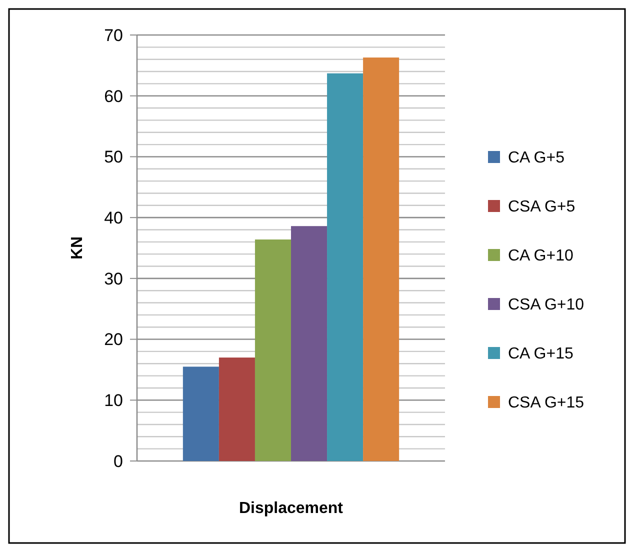 The image size is (634, 552). Describe the element at coordinates (113, 35) in the screenshot. I see `y-tick-label: 70` at that location.